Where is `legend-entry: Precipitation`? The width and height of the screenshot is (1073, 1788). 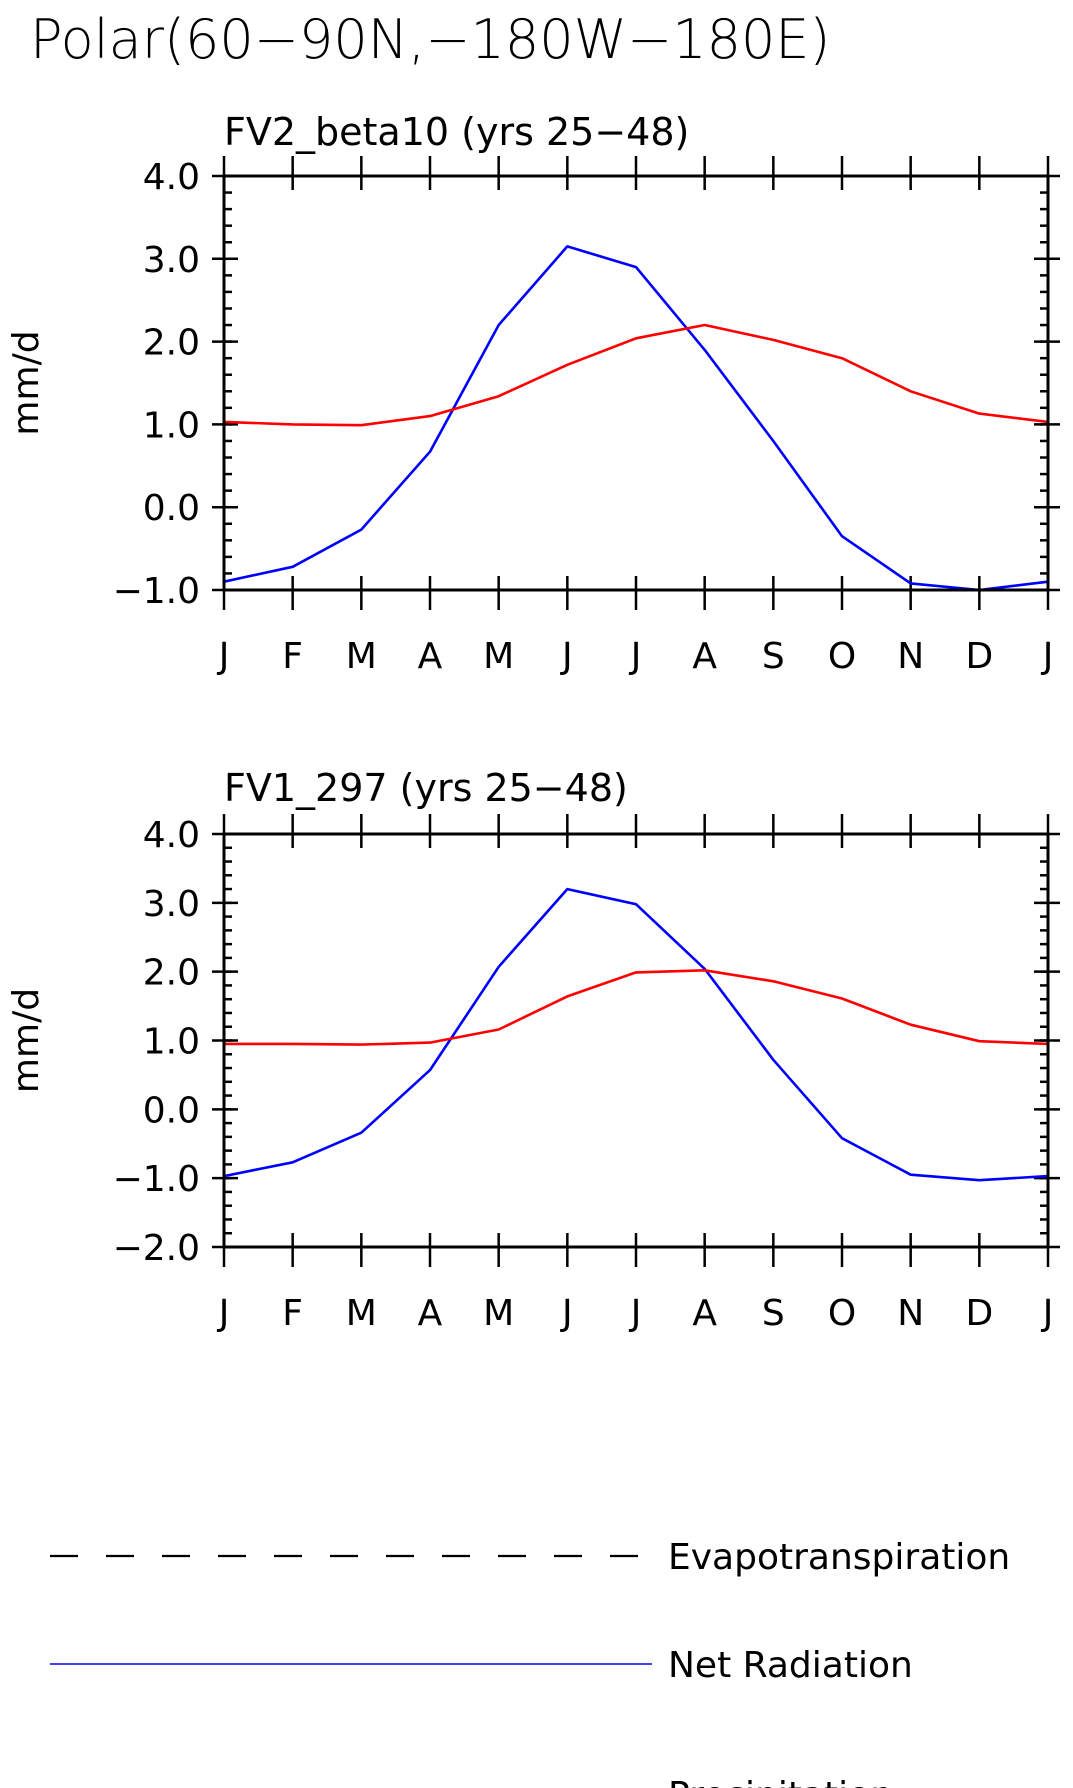 legend-entry: Precipitation is located at coordinates (780, 1781).